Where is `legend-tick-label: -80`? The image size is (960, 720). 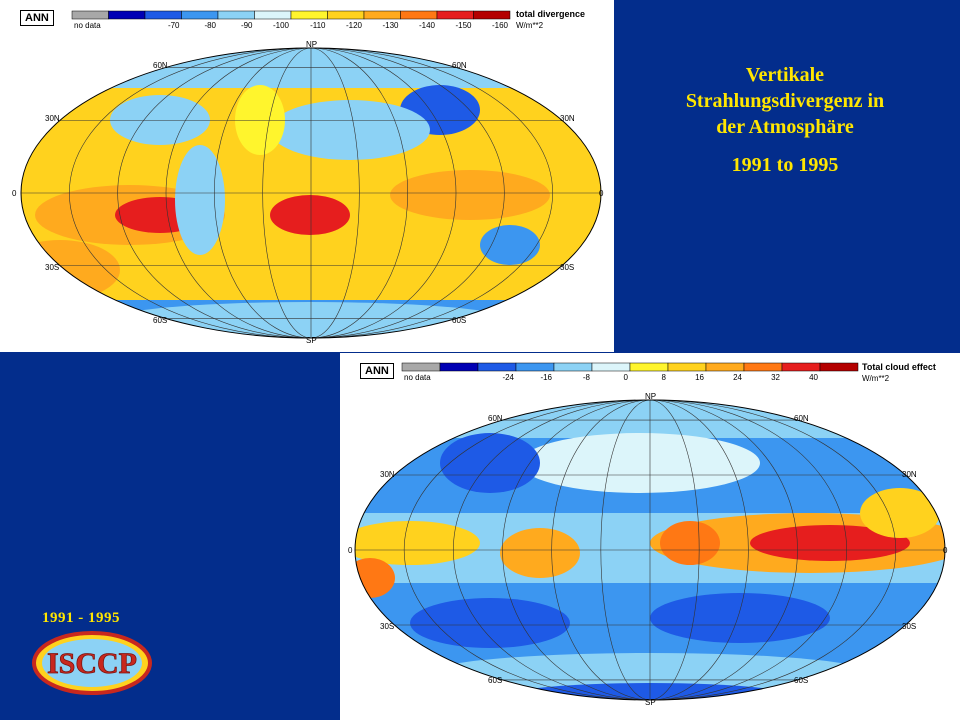 legend-tick-label: -80 is located at coordinates (210, 25).